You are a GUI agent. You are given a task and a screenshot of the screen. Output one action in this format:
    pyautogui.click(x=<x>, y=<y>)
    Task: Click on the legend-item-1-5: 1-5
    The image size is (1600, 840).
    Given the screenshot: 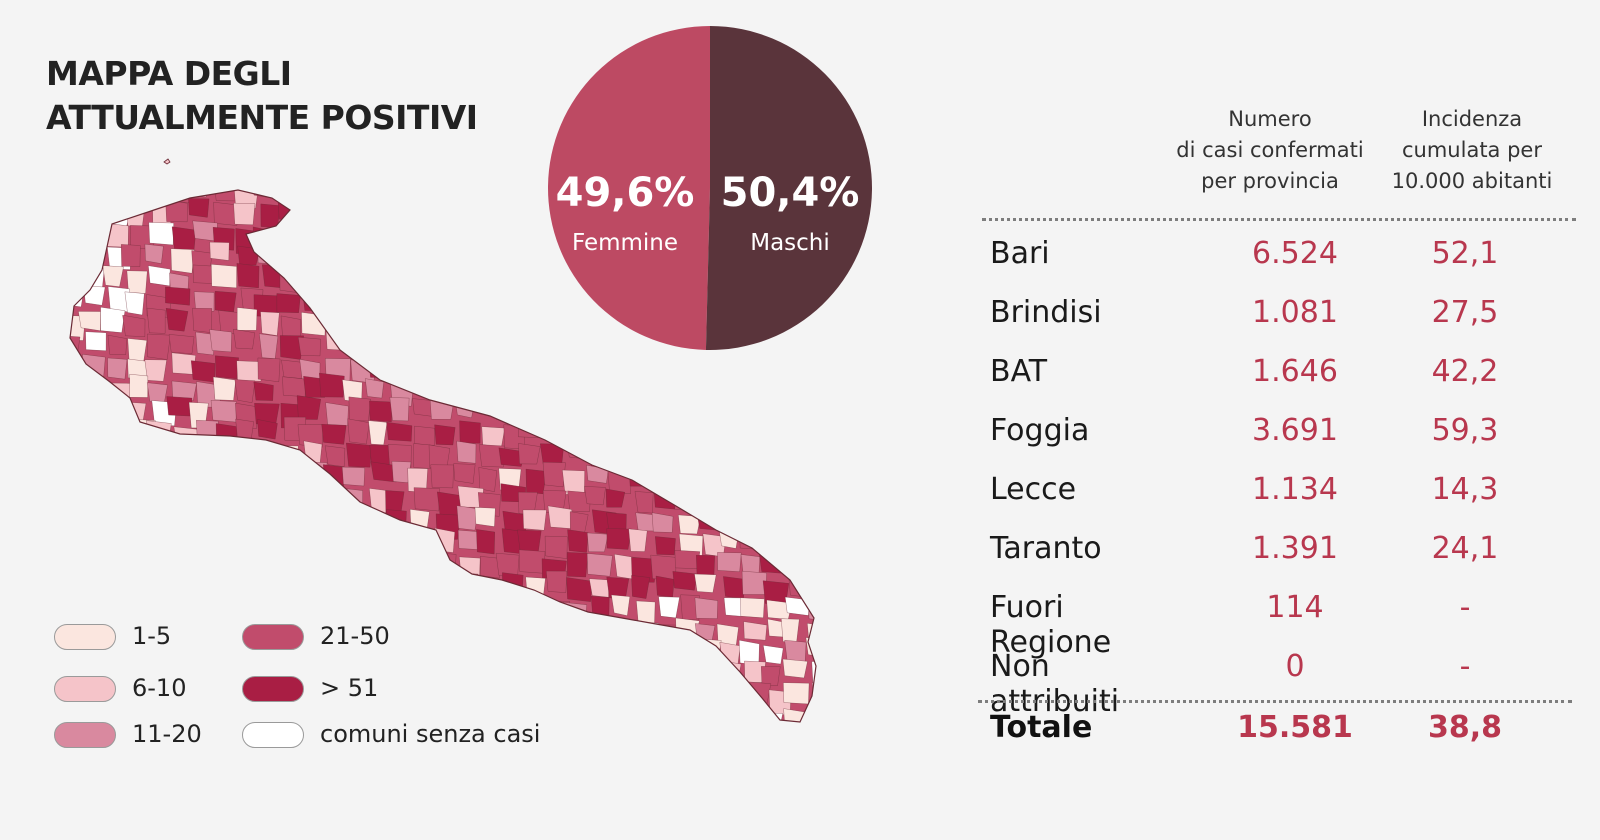 What is the action you would take?
    pyautogui.click(x=219, y=640)
    